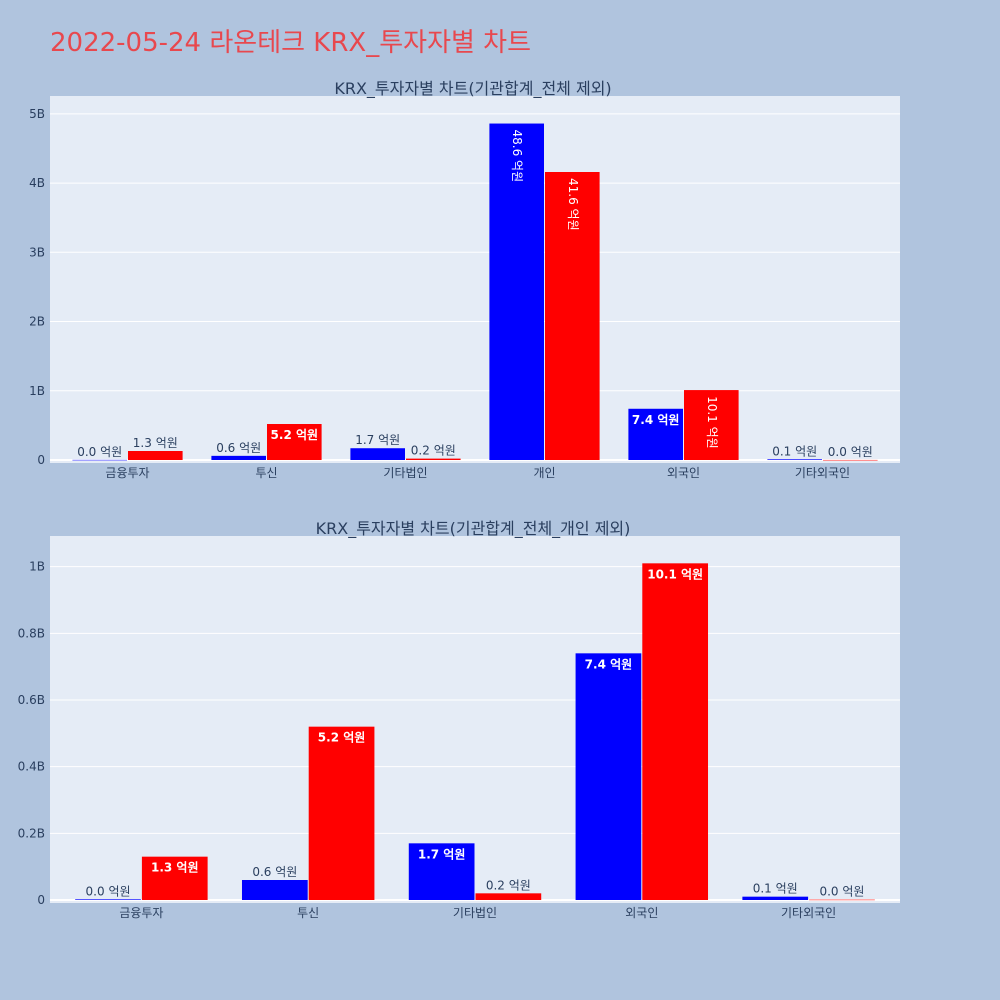 This screenshot has width=1000, height=1000. What do you see at coordinates (517, 156) in the screenshot?
I see `data-label: 48.6 억원` at bounding box center [517, 156].